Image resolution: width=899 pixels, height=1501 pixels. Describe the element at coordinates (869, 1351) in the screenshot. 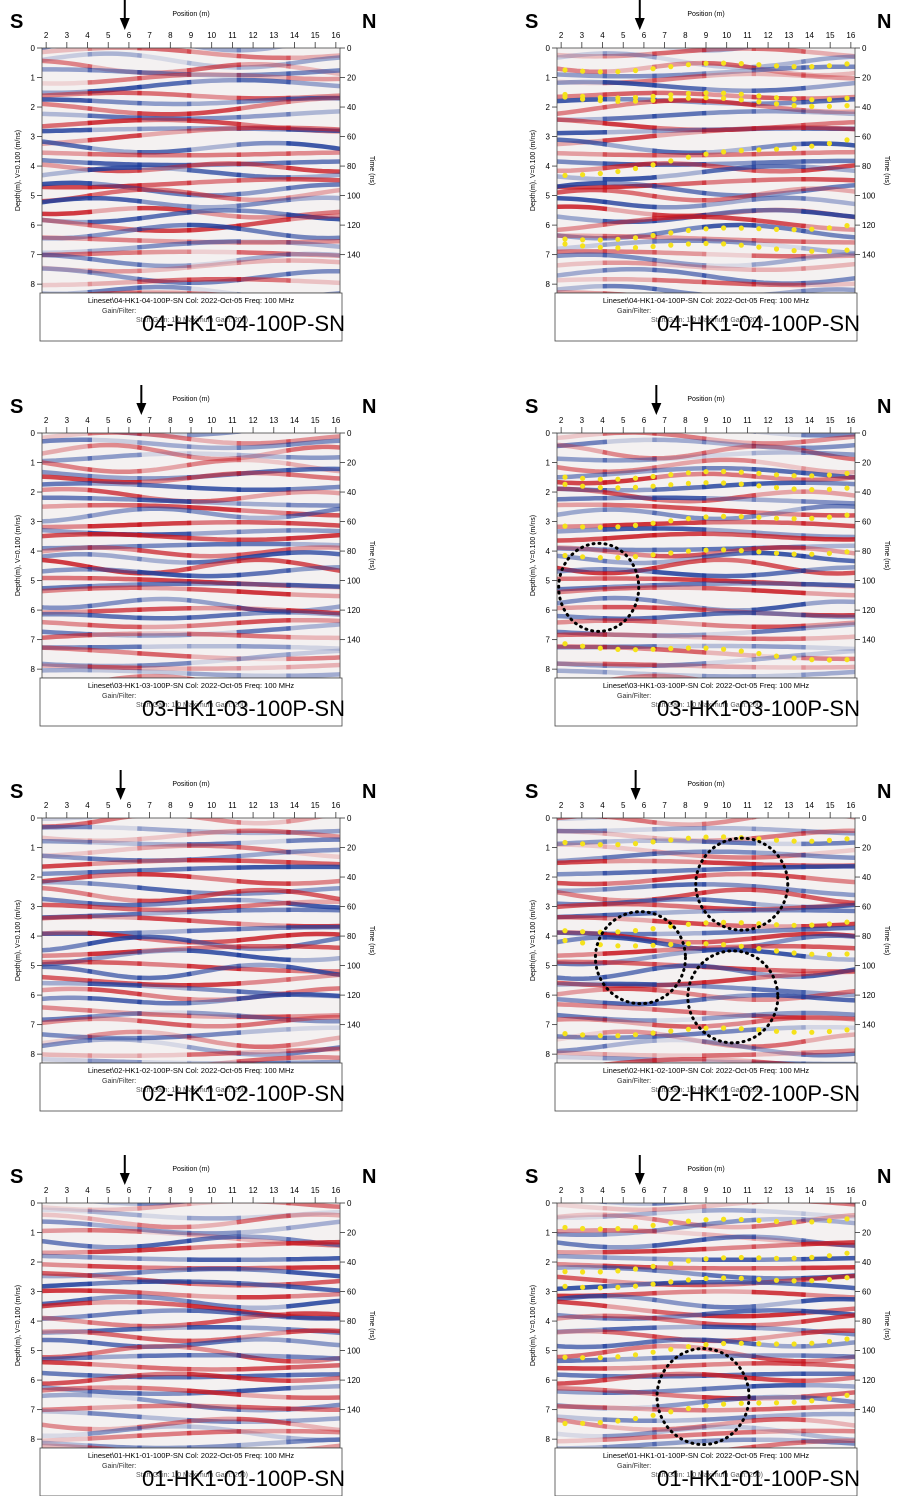

I see `time-tick-label: 100` at that location.